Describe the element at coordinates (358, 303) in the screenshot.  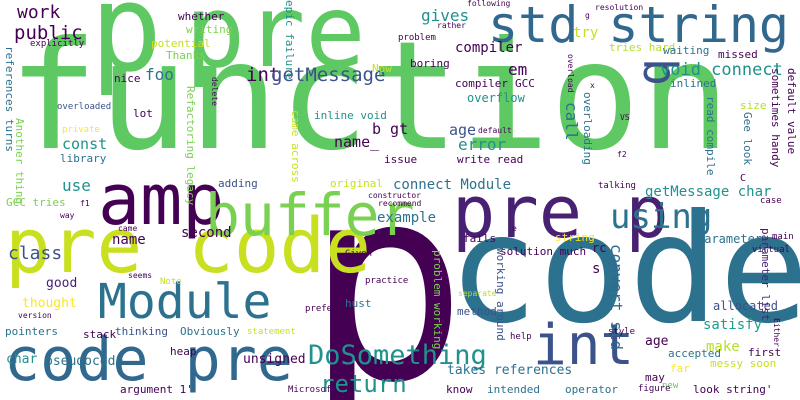
I see `word-hust: hust` at that location.